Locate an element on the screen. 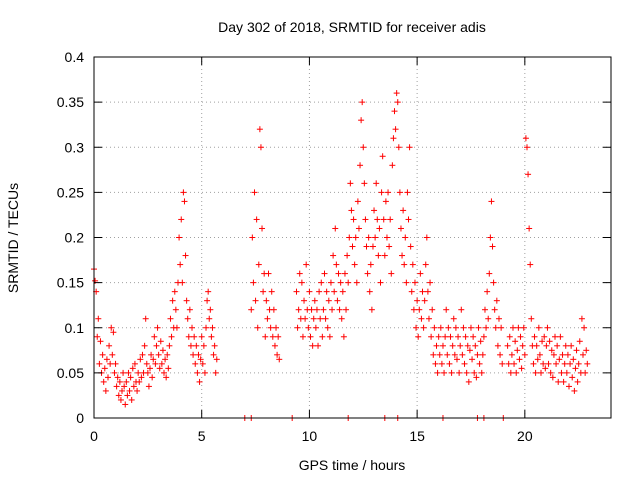  y-tick-label: 0 is located at coordinates (80, 418).